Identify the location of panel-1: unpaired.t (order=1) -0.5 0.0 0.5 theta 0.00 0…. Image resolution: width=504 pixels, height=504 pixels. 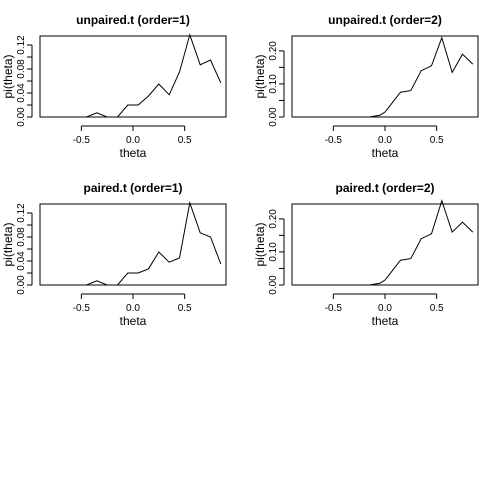
(114, 86).